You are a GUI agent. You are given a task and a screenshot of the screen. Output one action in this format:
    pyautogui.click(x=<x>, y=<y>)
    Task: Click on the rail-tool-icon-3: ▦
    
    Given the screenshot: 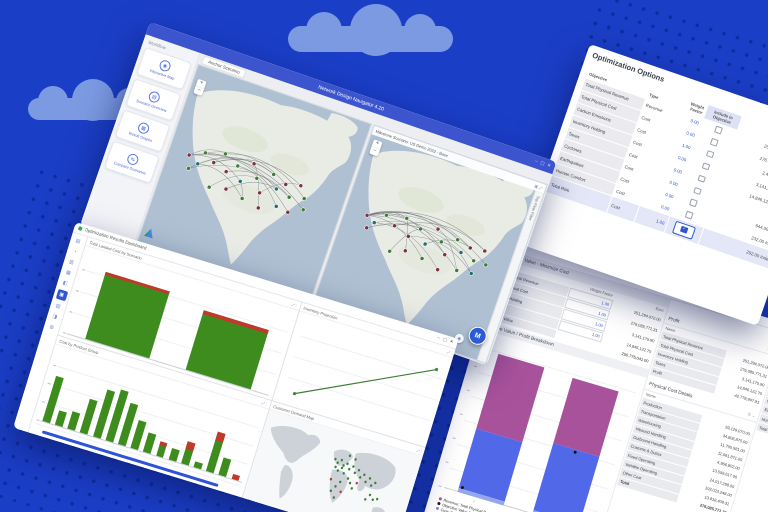 What is the action you would take?
    pyautogui.click(x=68, y=273)
    